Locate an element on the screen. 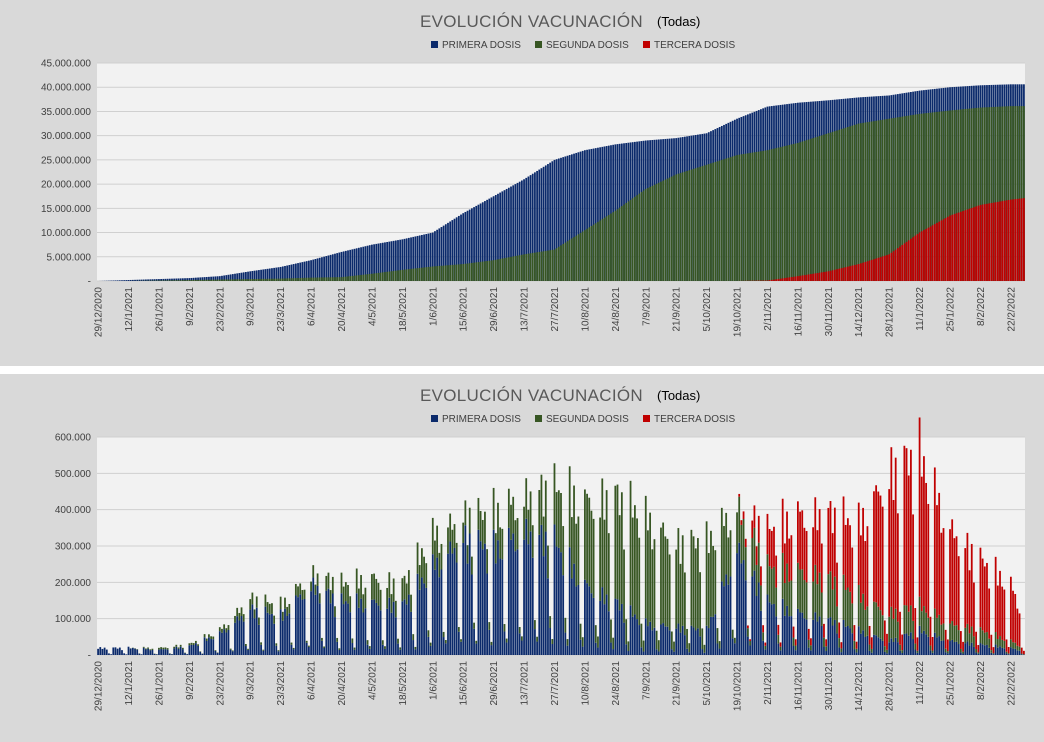  x-tick-label: 7/9/2021 is located at coordinates (646, 306).